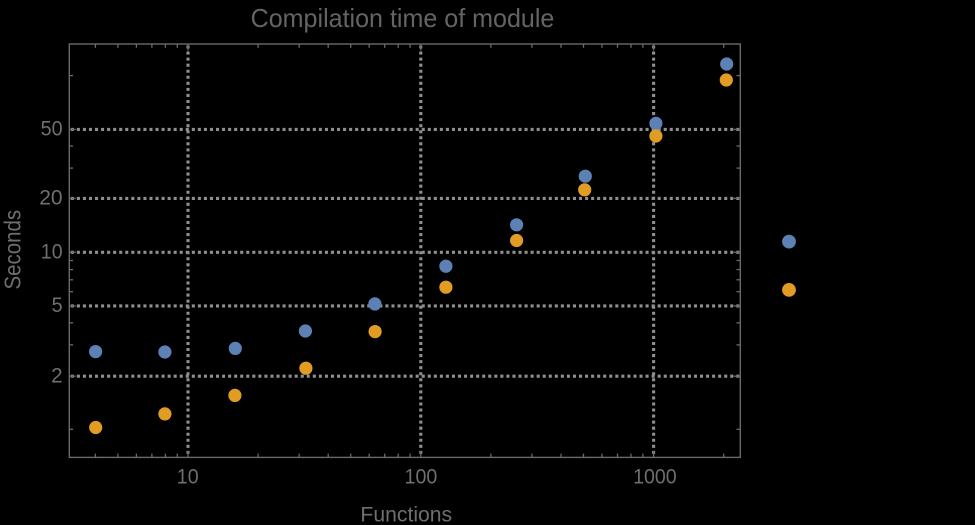  What do you see at coordinates (421, 477) in the screenshot?
I see `svg-text: 100` at bounding box center [421, 477].